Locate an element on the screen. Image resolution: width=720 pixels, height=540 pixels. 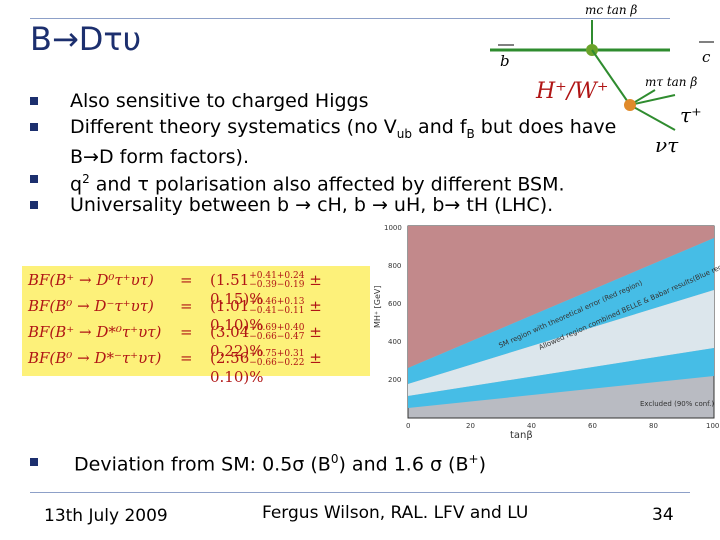
label-nu: ντ is located at coordinates (667, 145).